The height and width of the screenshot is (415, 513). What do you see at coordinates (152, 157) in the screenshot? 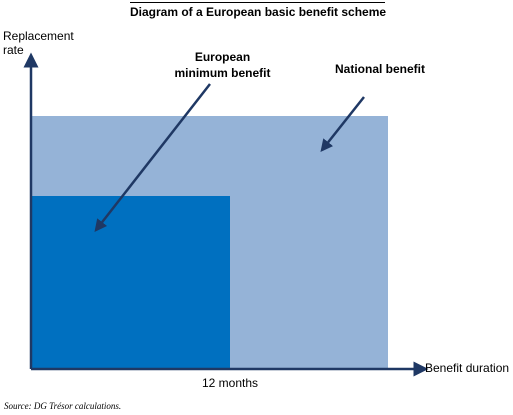
I see `european-benefit-pointer-arrow` at bounding box center [152, 157].